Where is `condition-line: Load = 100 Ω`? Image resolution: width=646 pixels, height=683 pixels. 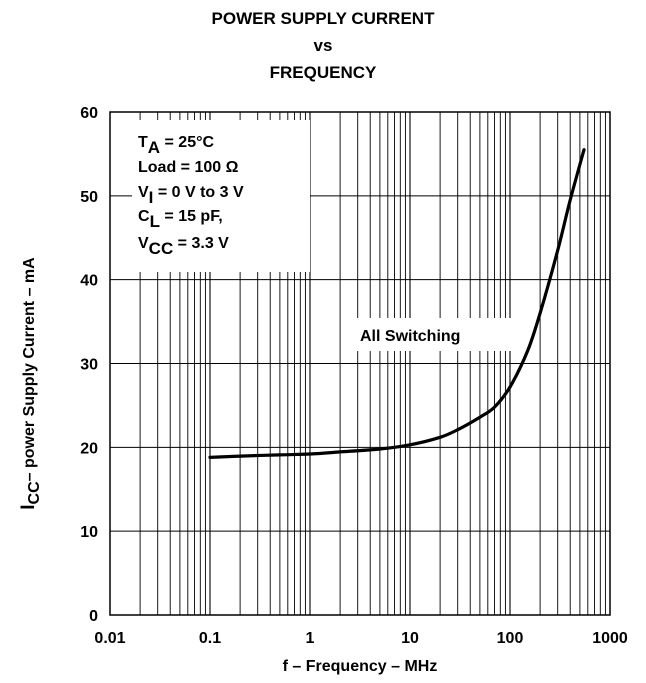
condition-line: Load = 100 Ω is located at coordinates (188, 167).